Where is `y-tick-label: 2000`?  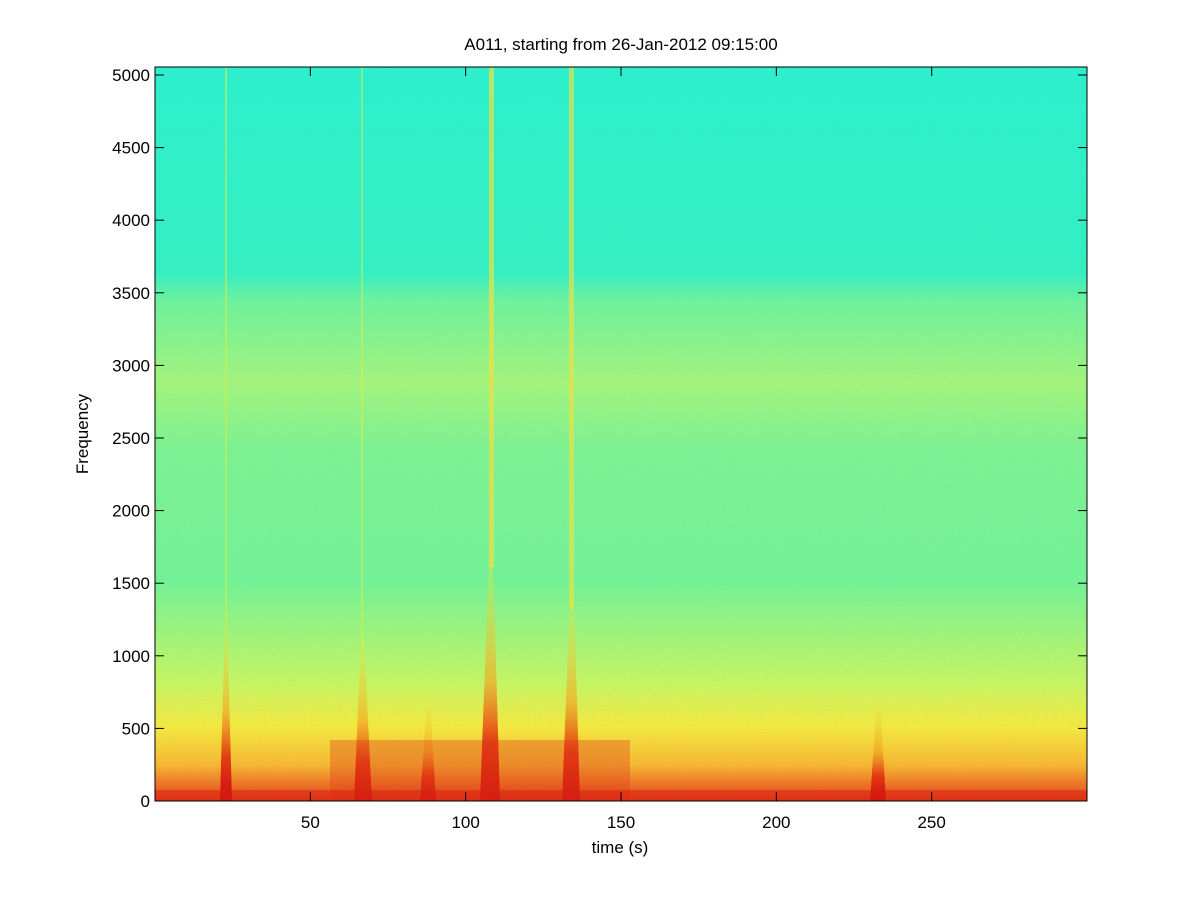
y-tick-label: 2000 is located at coordinates (131, 511).